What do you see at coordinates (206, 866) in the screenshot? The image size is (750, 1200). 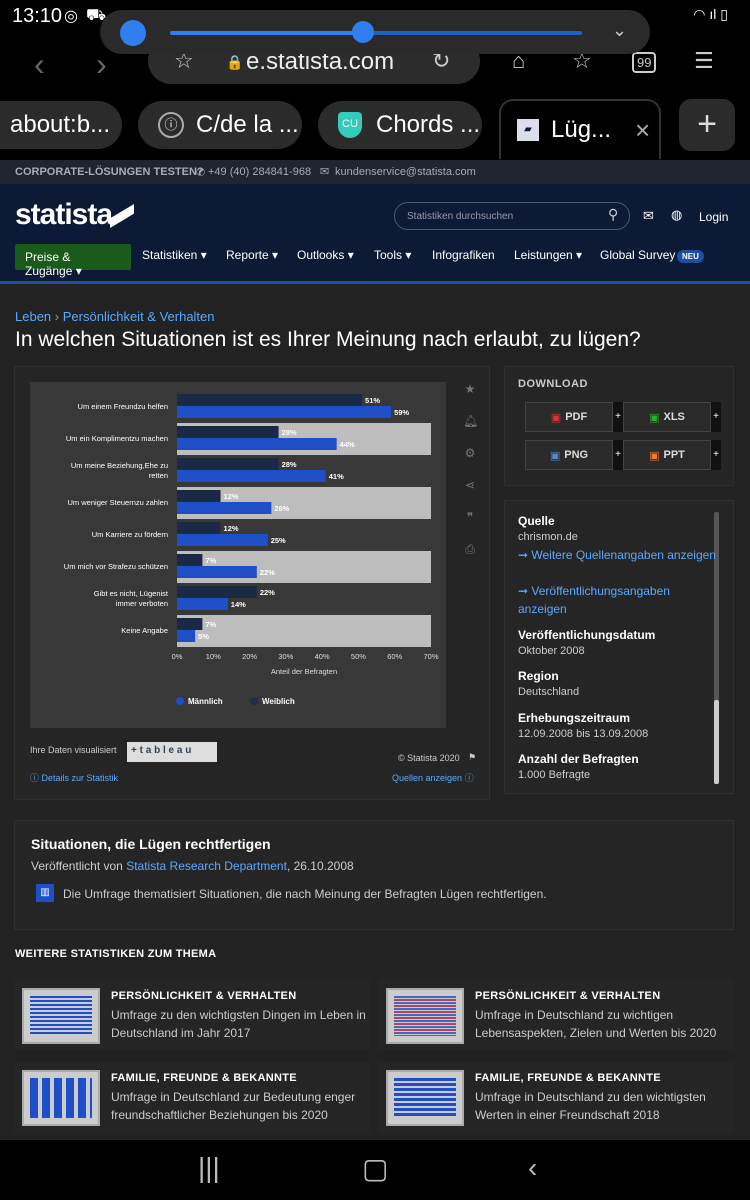 I see `published-by-link: Statista Research Department` at bounding box center [206, 866].